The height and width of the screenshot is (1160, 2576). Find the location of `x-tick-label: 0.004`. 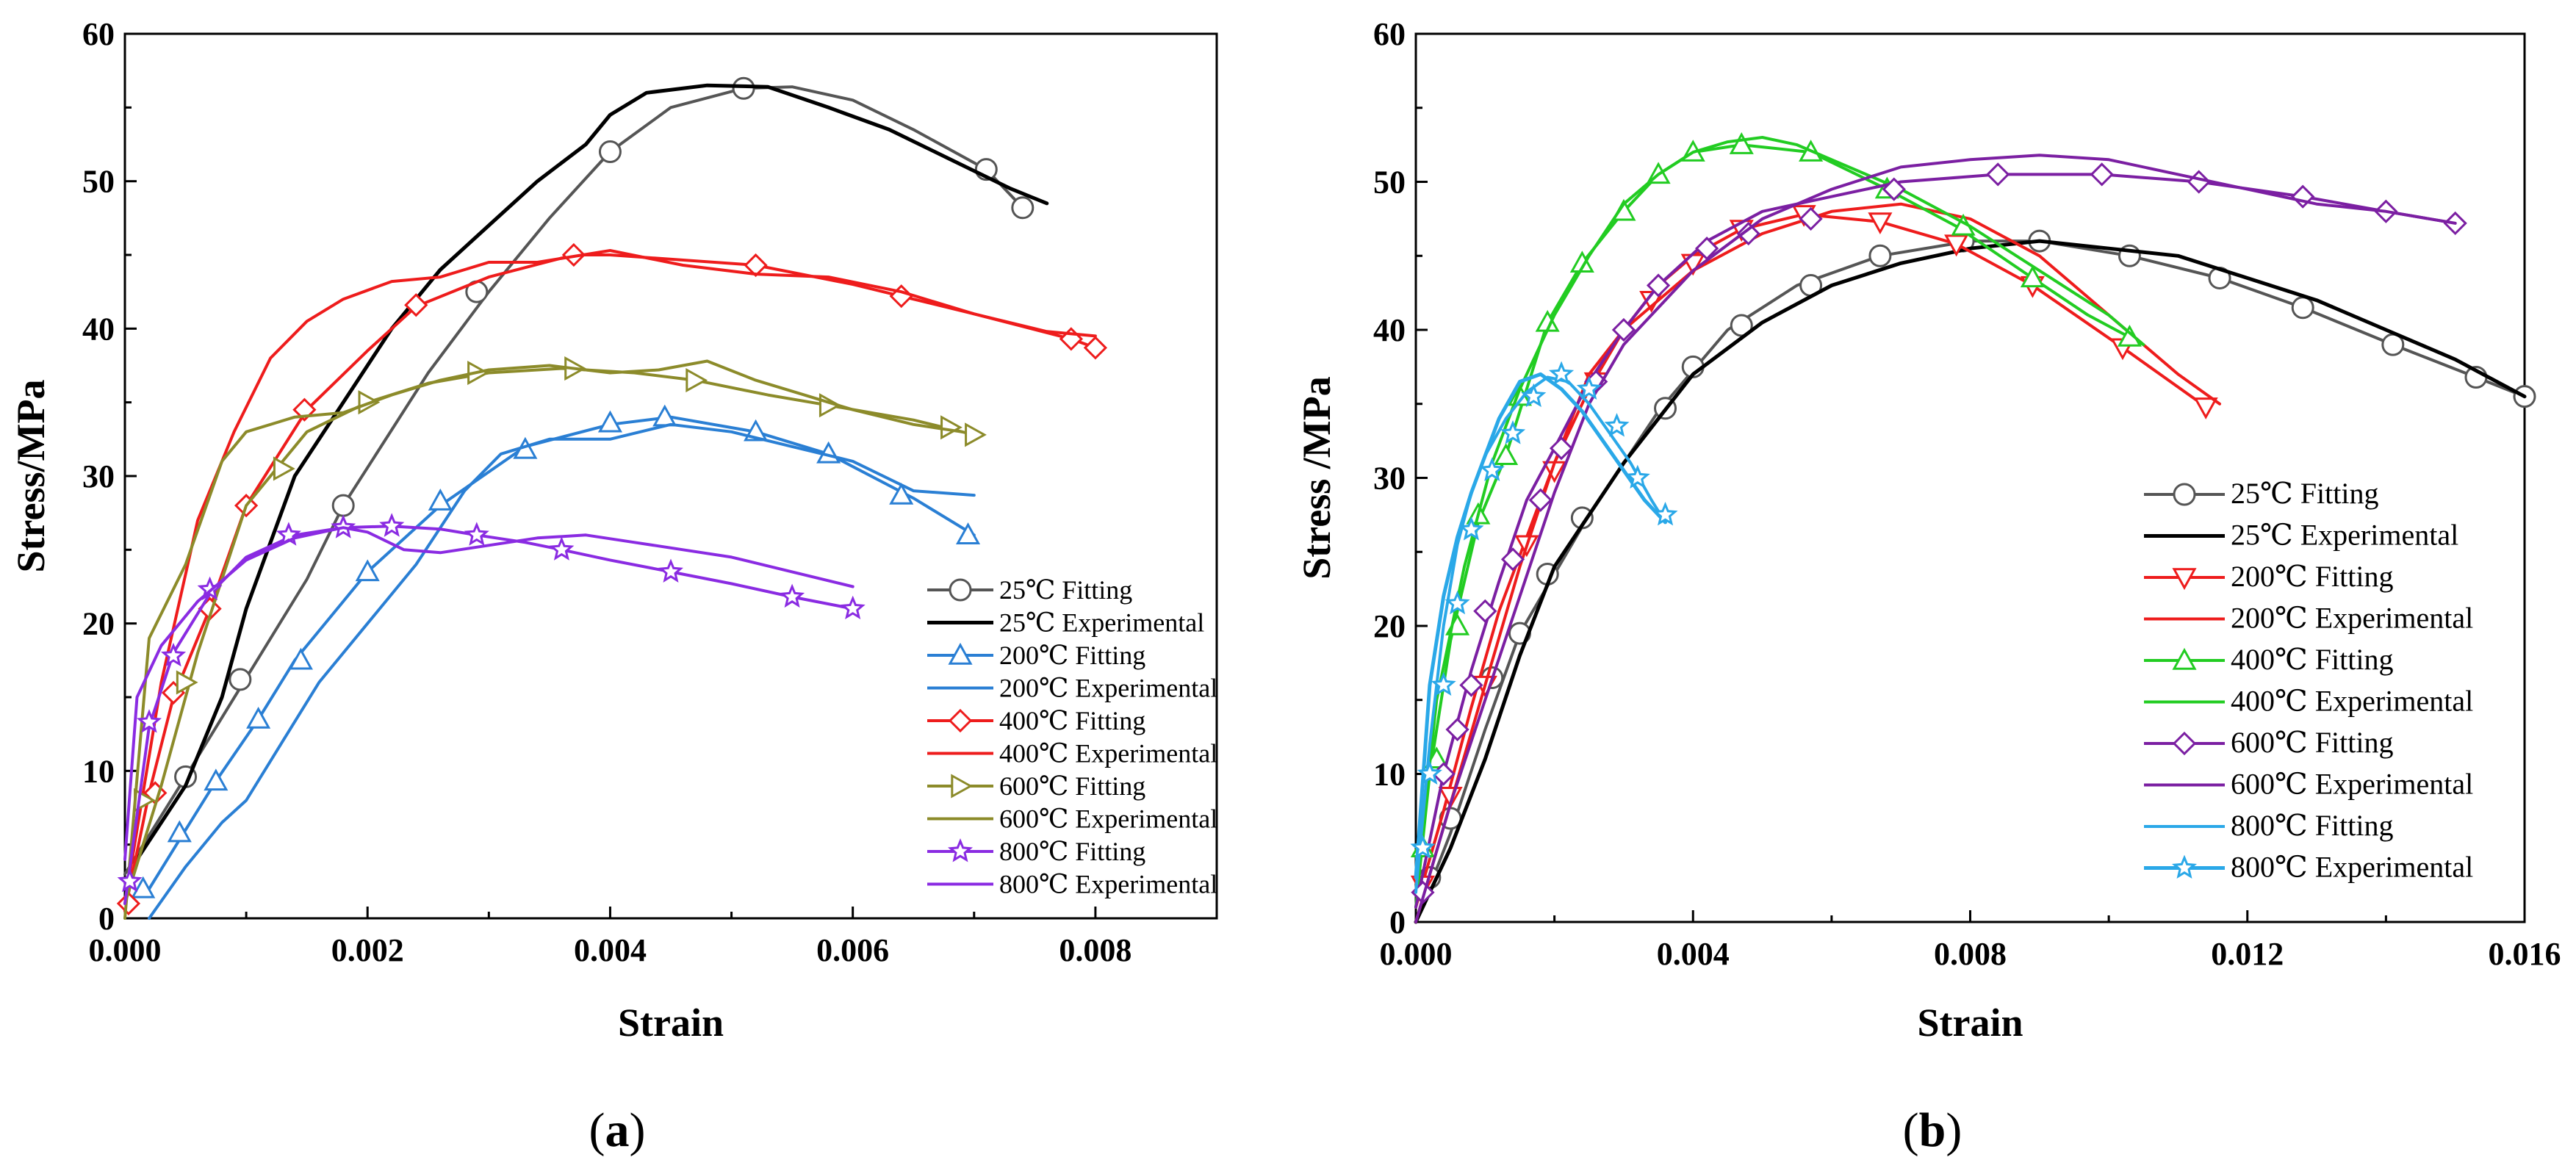

x-tick-label: 0.004 is located at coordinates (1693, 954).